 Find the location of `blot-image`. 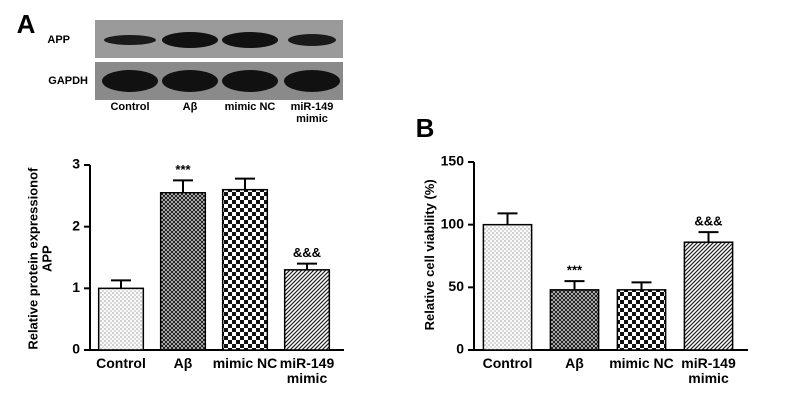

blot-image is located at coordinates (219, 60).